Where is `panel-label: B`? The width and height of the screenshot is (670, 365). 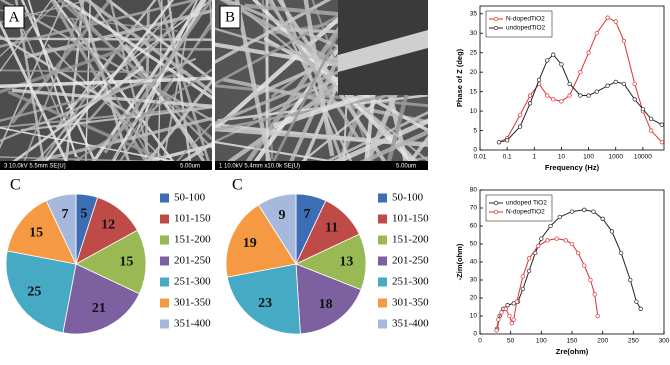
panel-label: B is located at coordinates (230, 17).